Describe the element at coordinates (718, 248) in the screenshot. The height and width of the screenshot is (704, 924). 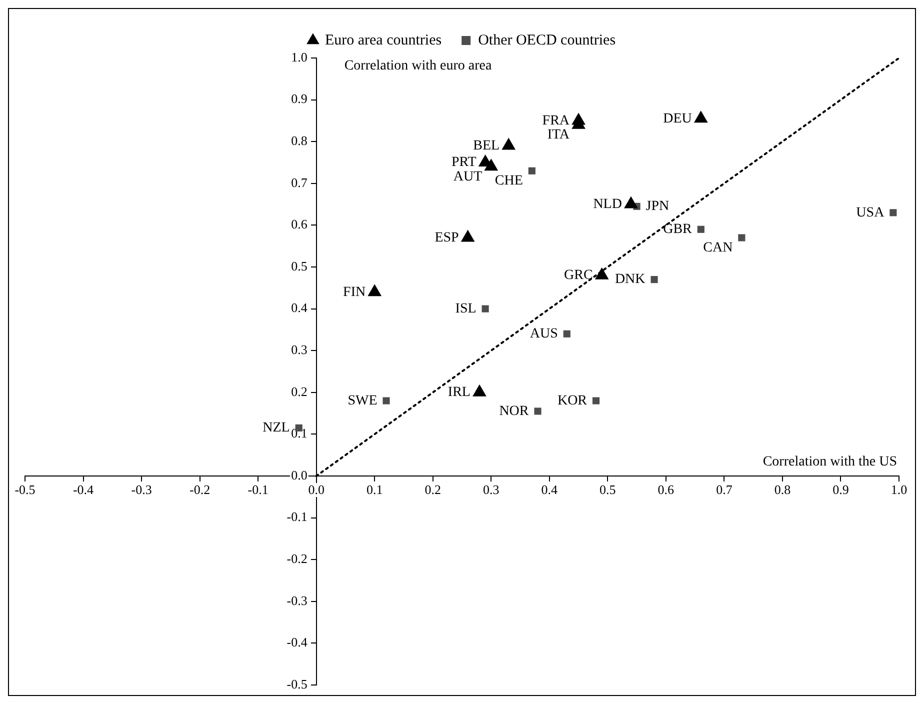
I see `annotation: CAN` at that location.